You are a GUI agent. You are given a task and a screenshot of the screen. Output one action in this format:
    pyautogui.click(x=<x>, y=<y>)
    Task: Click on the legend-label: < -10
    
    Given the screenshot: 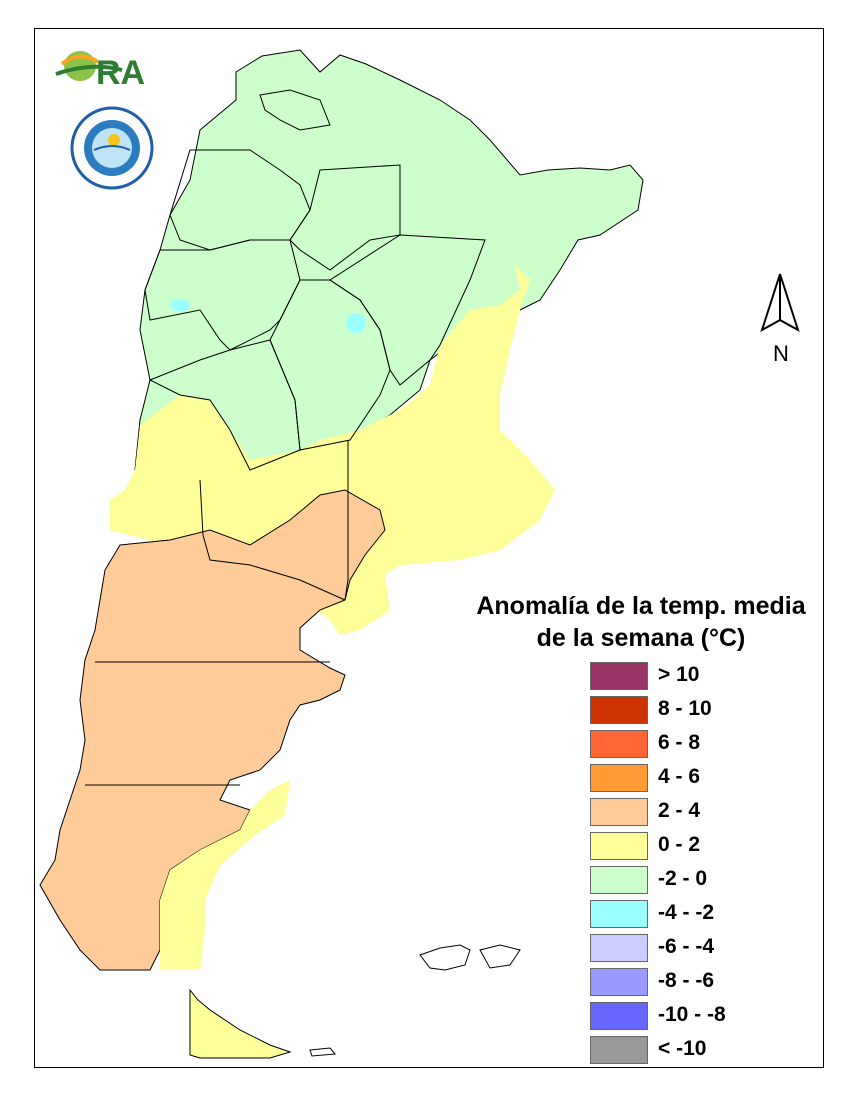 What is the action you would take?
    pyautogui.click(x=682, y=1048)
    